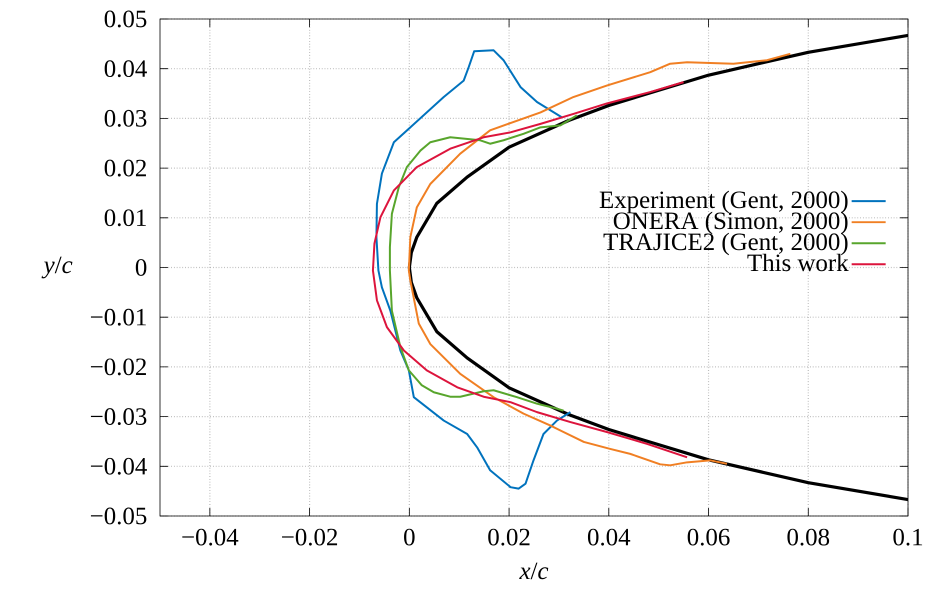 This screenshot has height=606, width=927. Describe the element at coordinates (141, 267) in the screenshot. I see `y-tick-label: 0` at that location.